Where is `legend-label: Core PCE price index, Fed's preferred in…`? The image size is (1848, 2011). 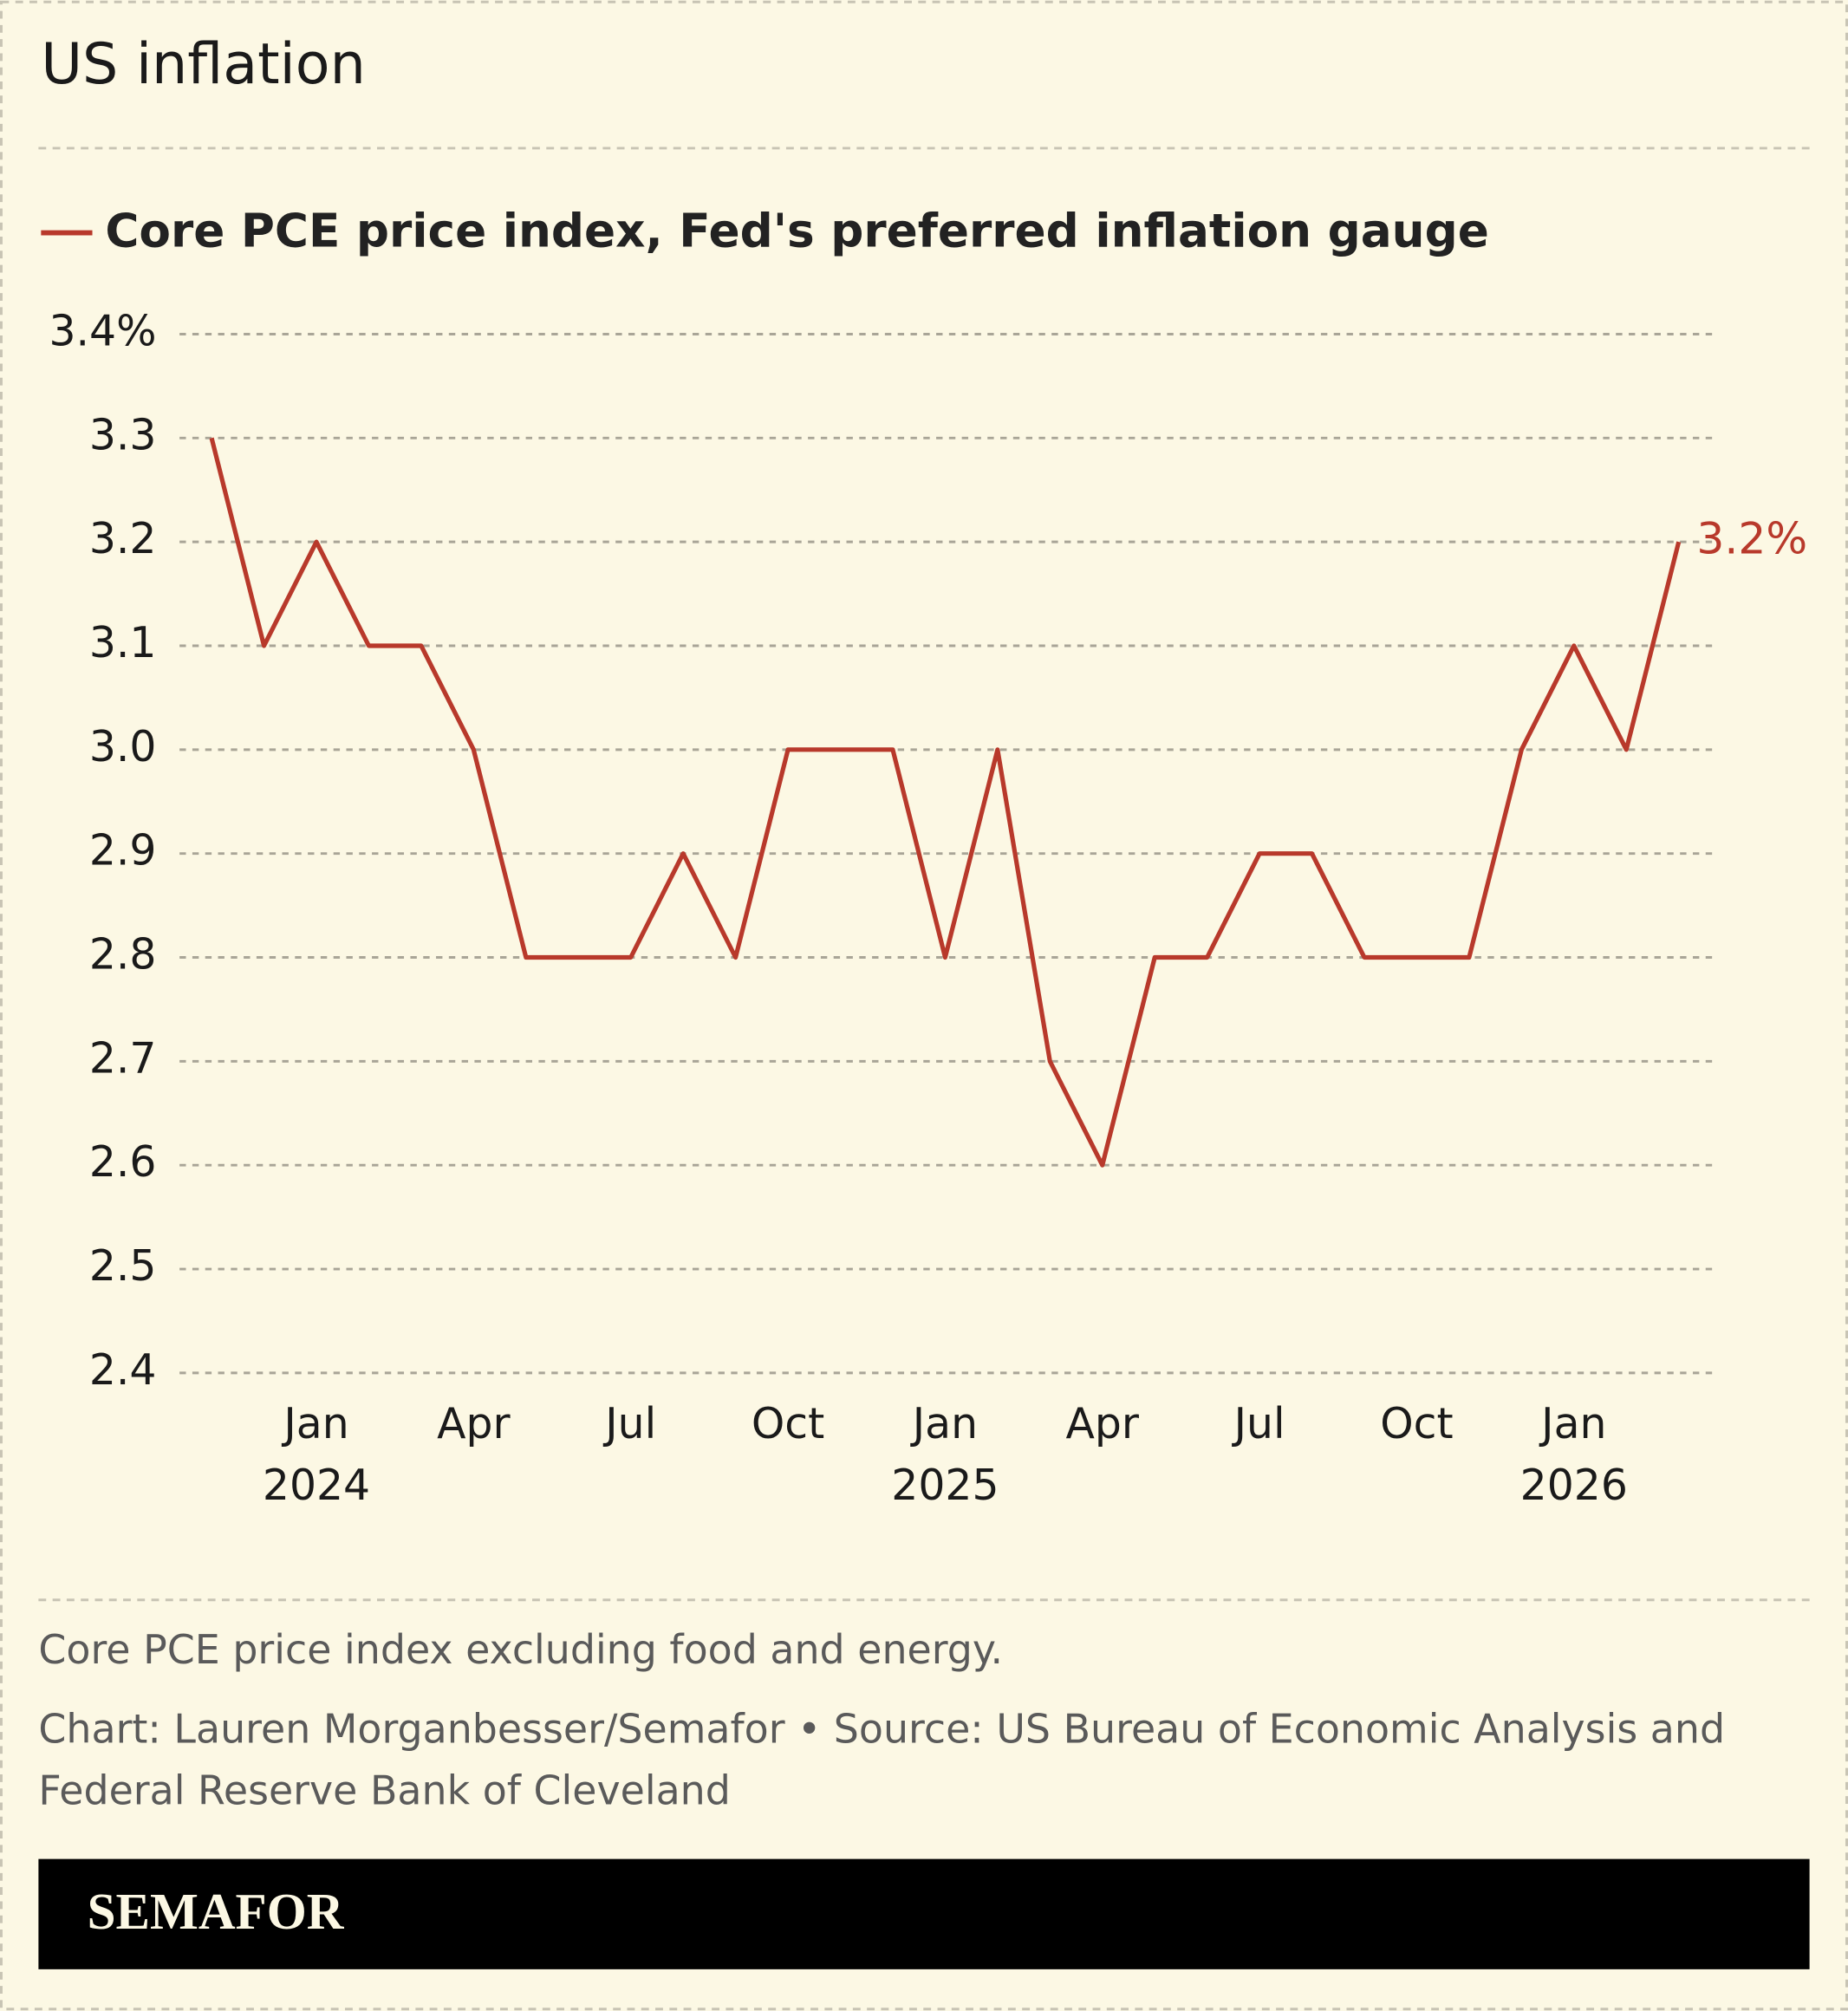 legend-label: Core PCE price index, Fed's preferred in… is located at coordinates (797, 231).